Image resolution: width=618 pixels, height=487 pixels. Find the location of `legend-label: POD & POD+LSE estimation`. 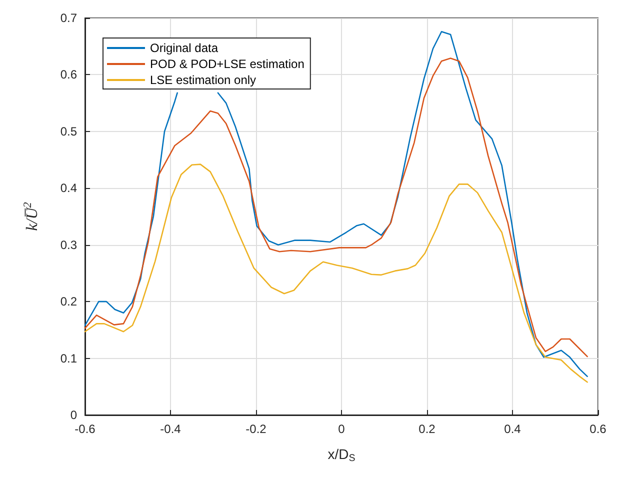

legend-label: POD & POD+LSE estimation is located at coordinates (227, 64).